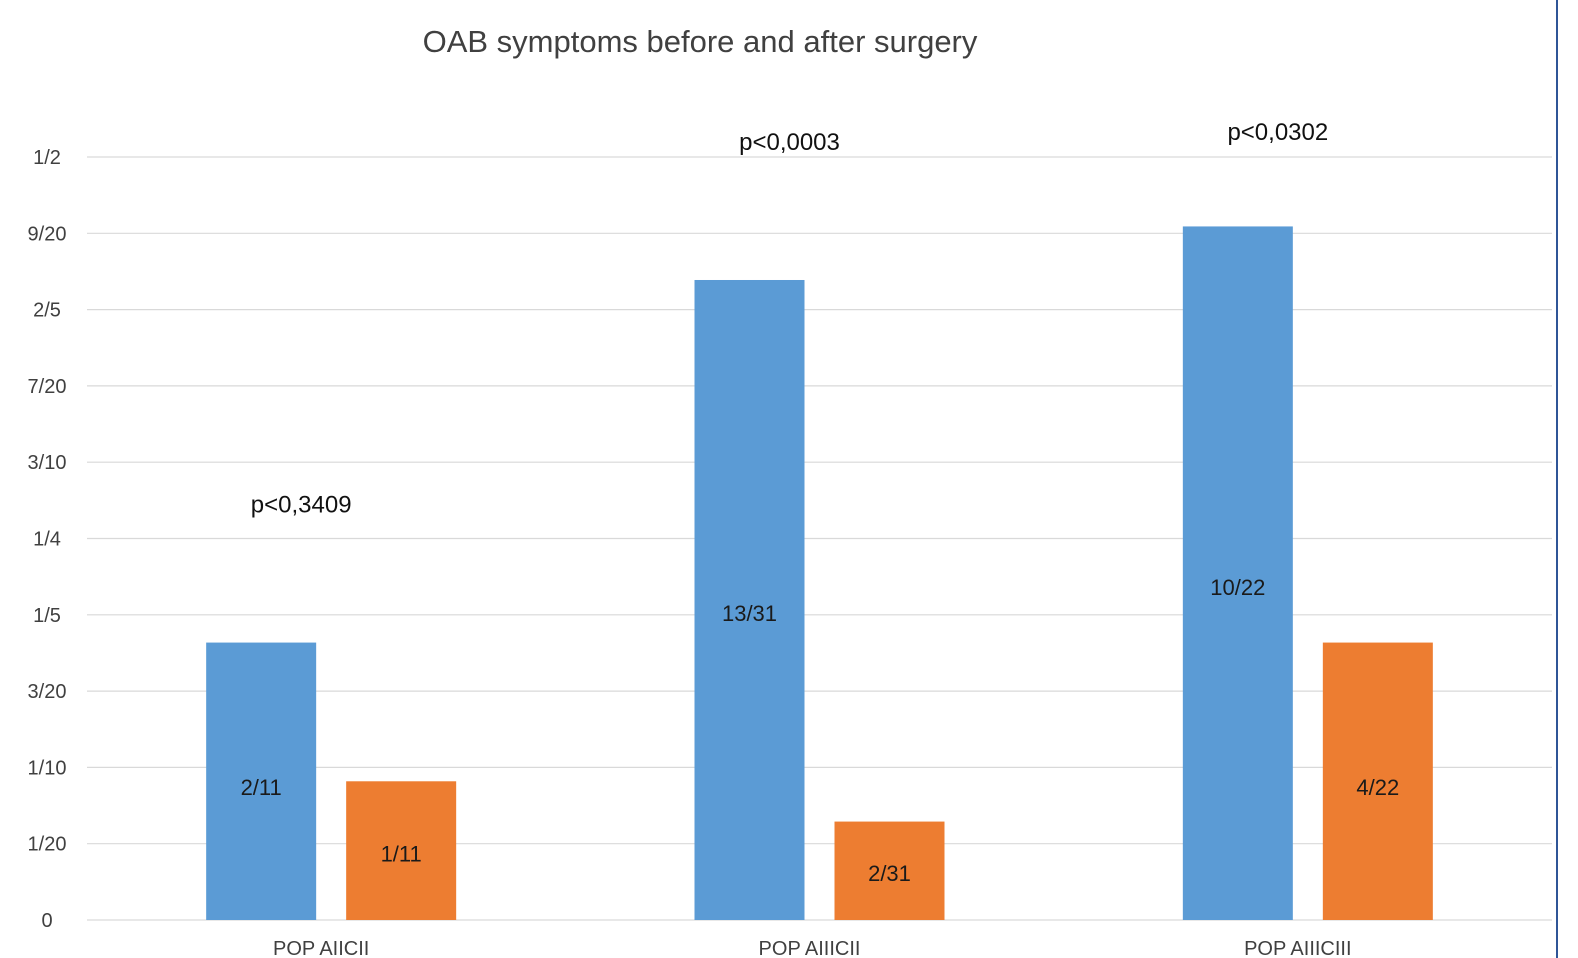 This screenshot has width=1578, height=958. Describe the element at coordinates (47, 234) in the screenshot. I see `y-tick-label: 9/20` at that location.